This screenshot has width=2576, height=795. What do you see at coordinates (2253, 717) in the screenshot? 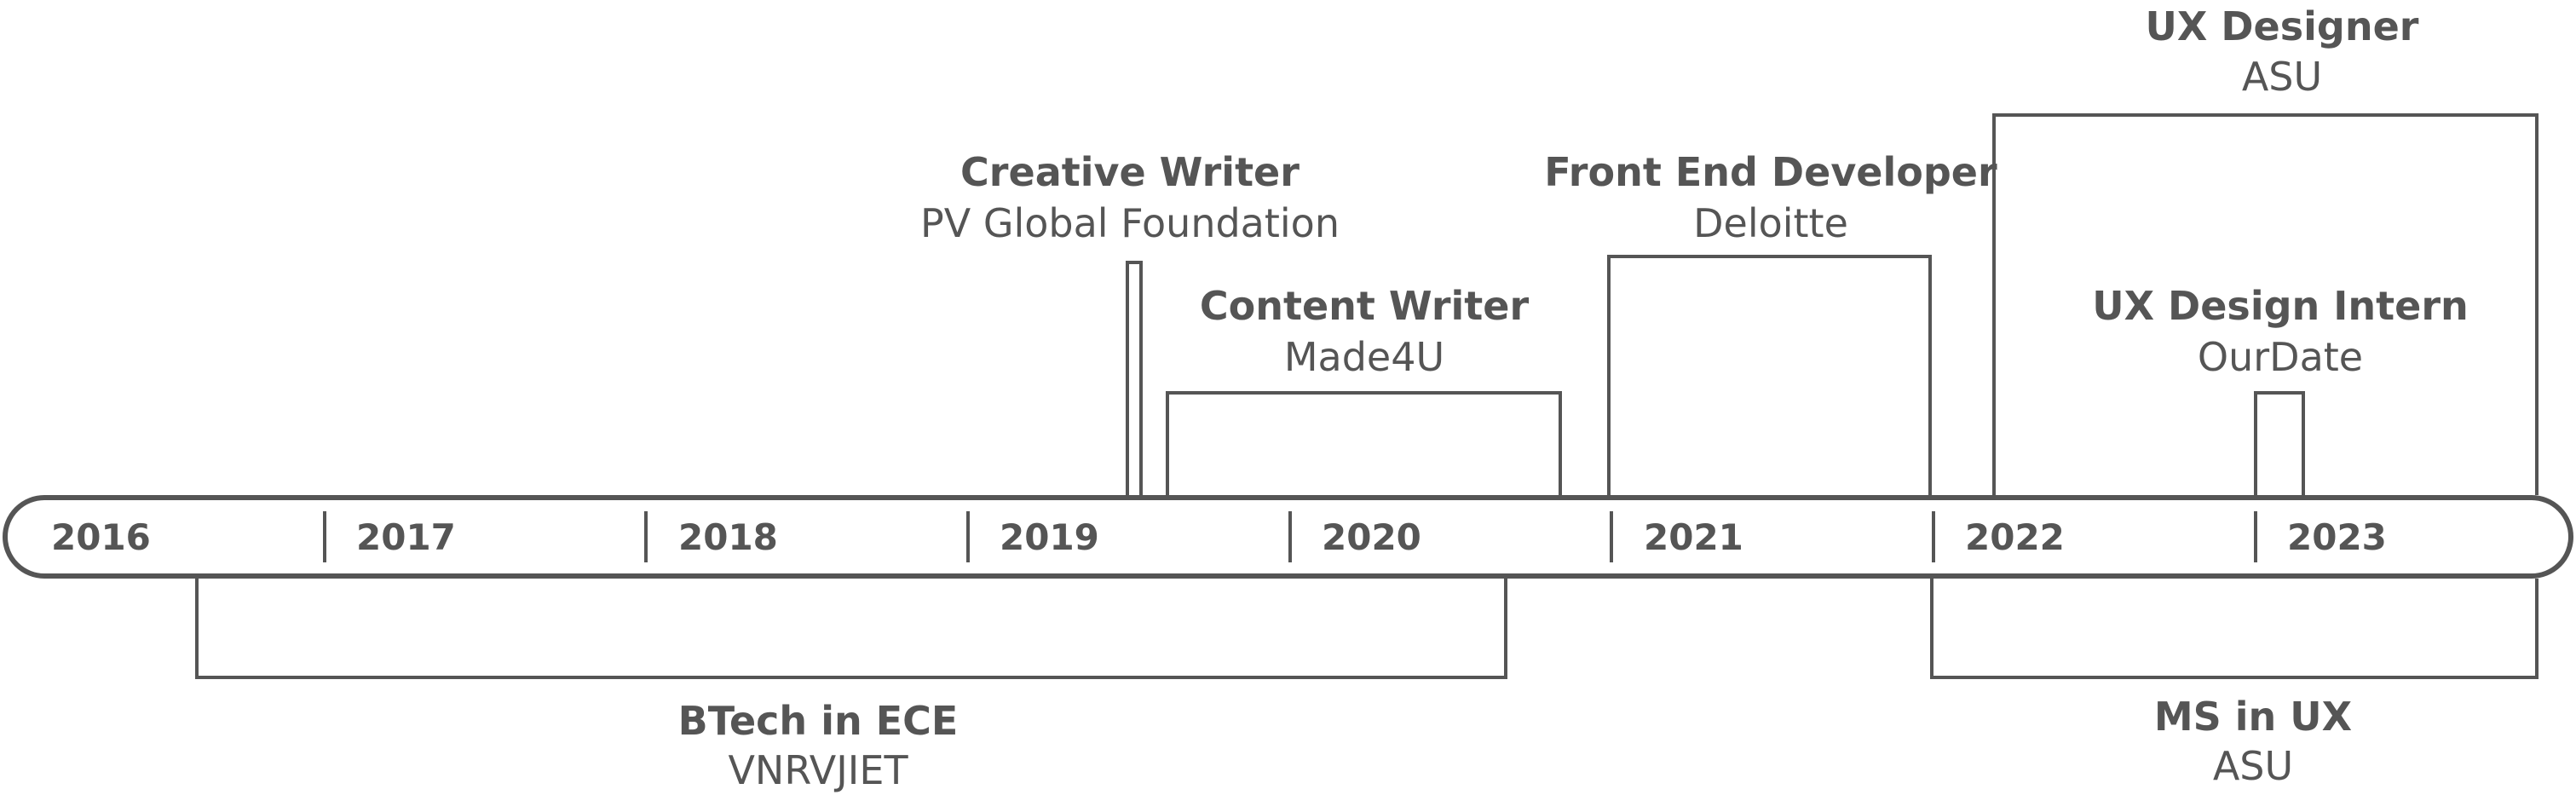
I see `ms-title: MS in UX` at bounding box center [2253, 717].